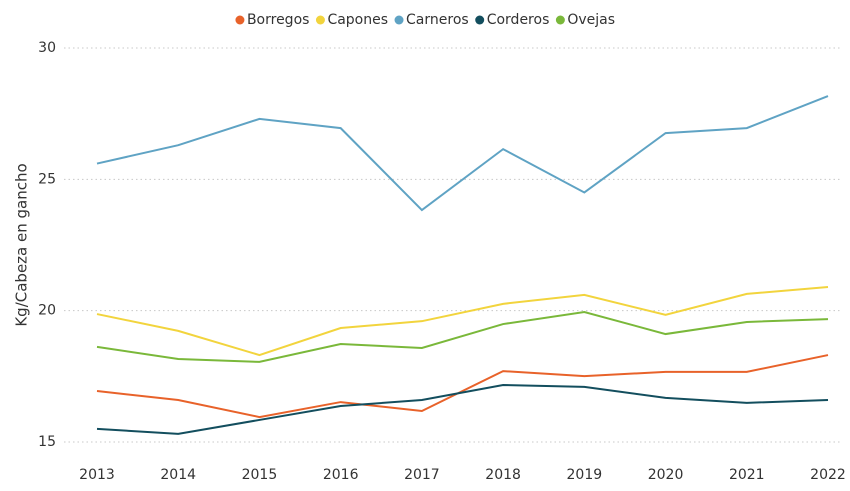 This screenshot has width=850, height=491. What do you see at coordinates (747, 475) in the screenshot?
I see `x-tick-label: 2021` at bounding box center [747, 475].